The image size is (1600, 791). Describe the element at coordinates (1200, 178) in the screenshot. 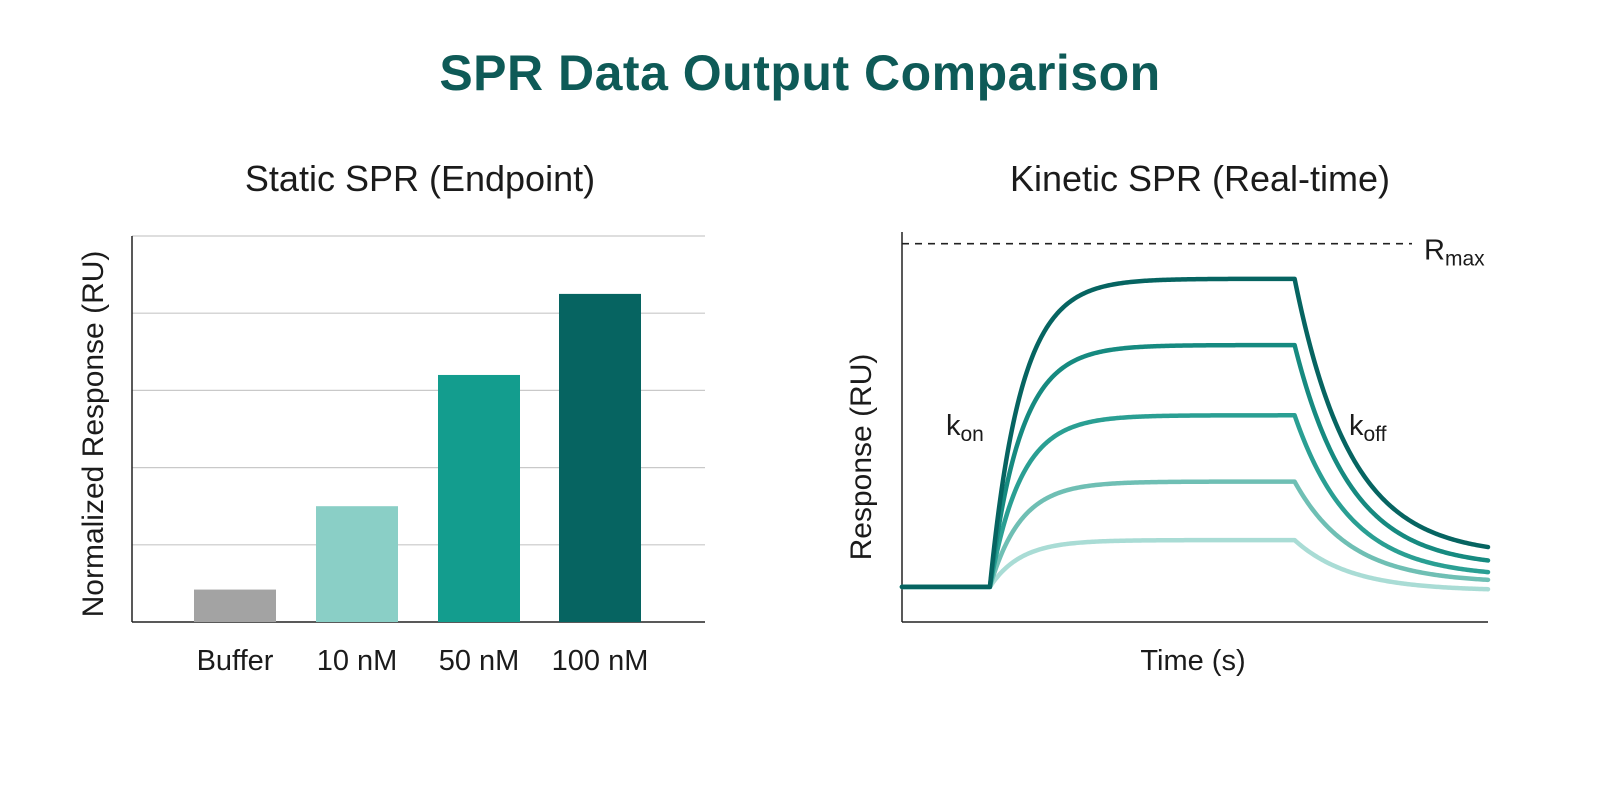

I see `kinetic-chart-title: Kinetic SPR (Real-time)` at that location.